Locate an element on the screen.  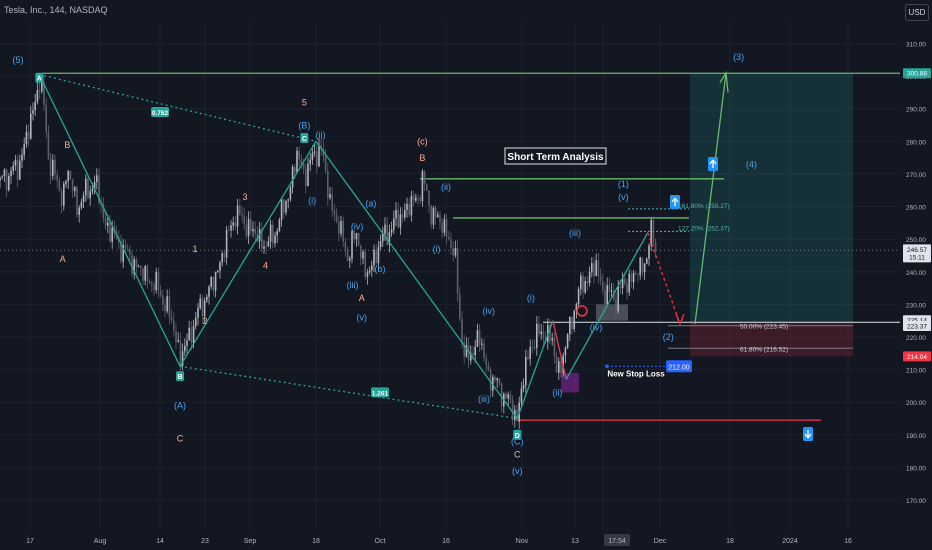
pivot-marker-label: A is located at coordinates (39, 79).